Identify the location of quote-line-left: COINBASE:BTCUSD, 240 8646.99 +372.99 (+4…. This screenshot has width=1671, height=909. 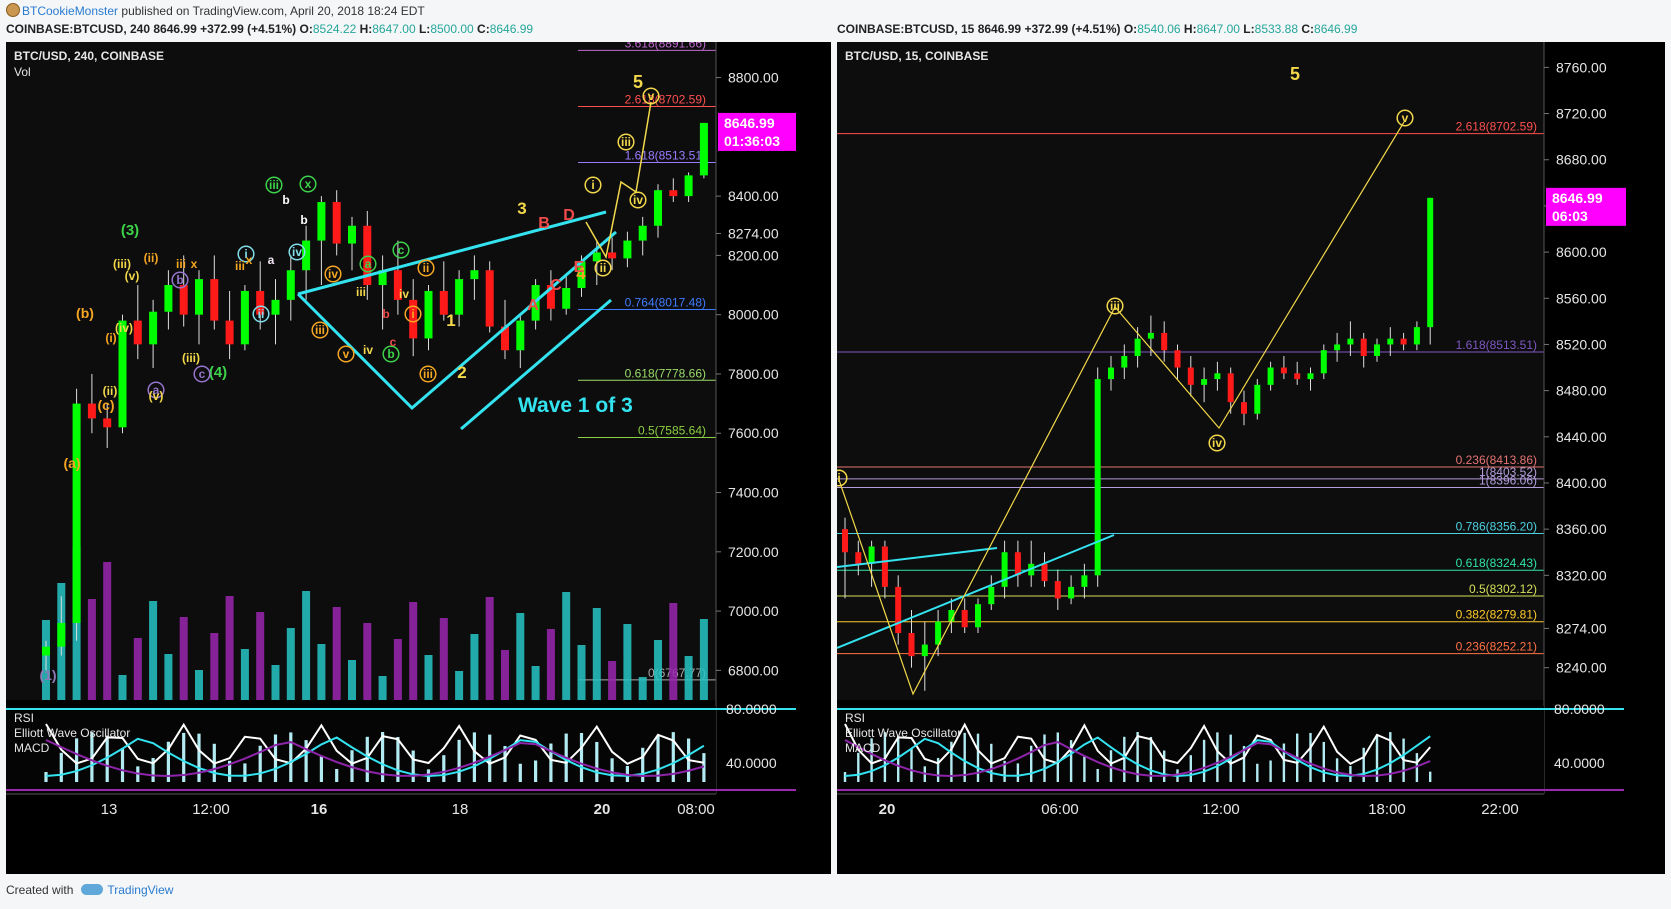
(270, 29).